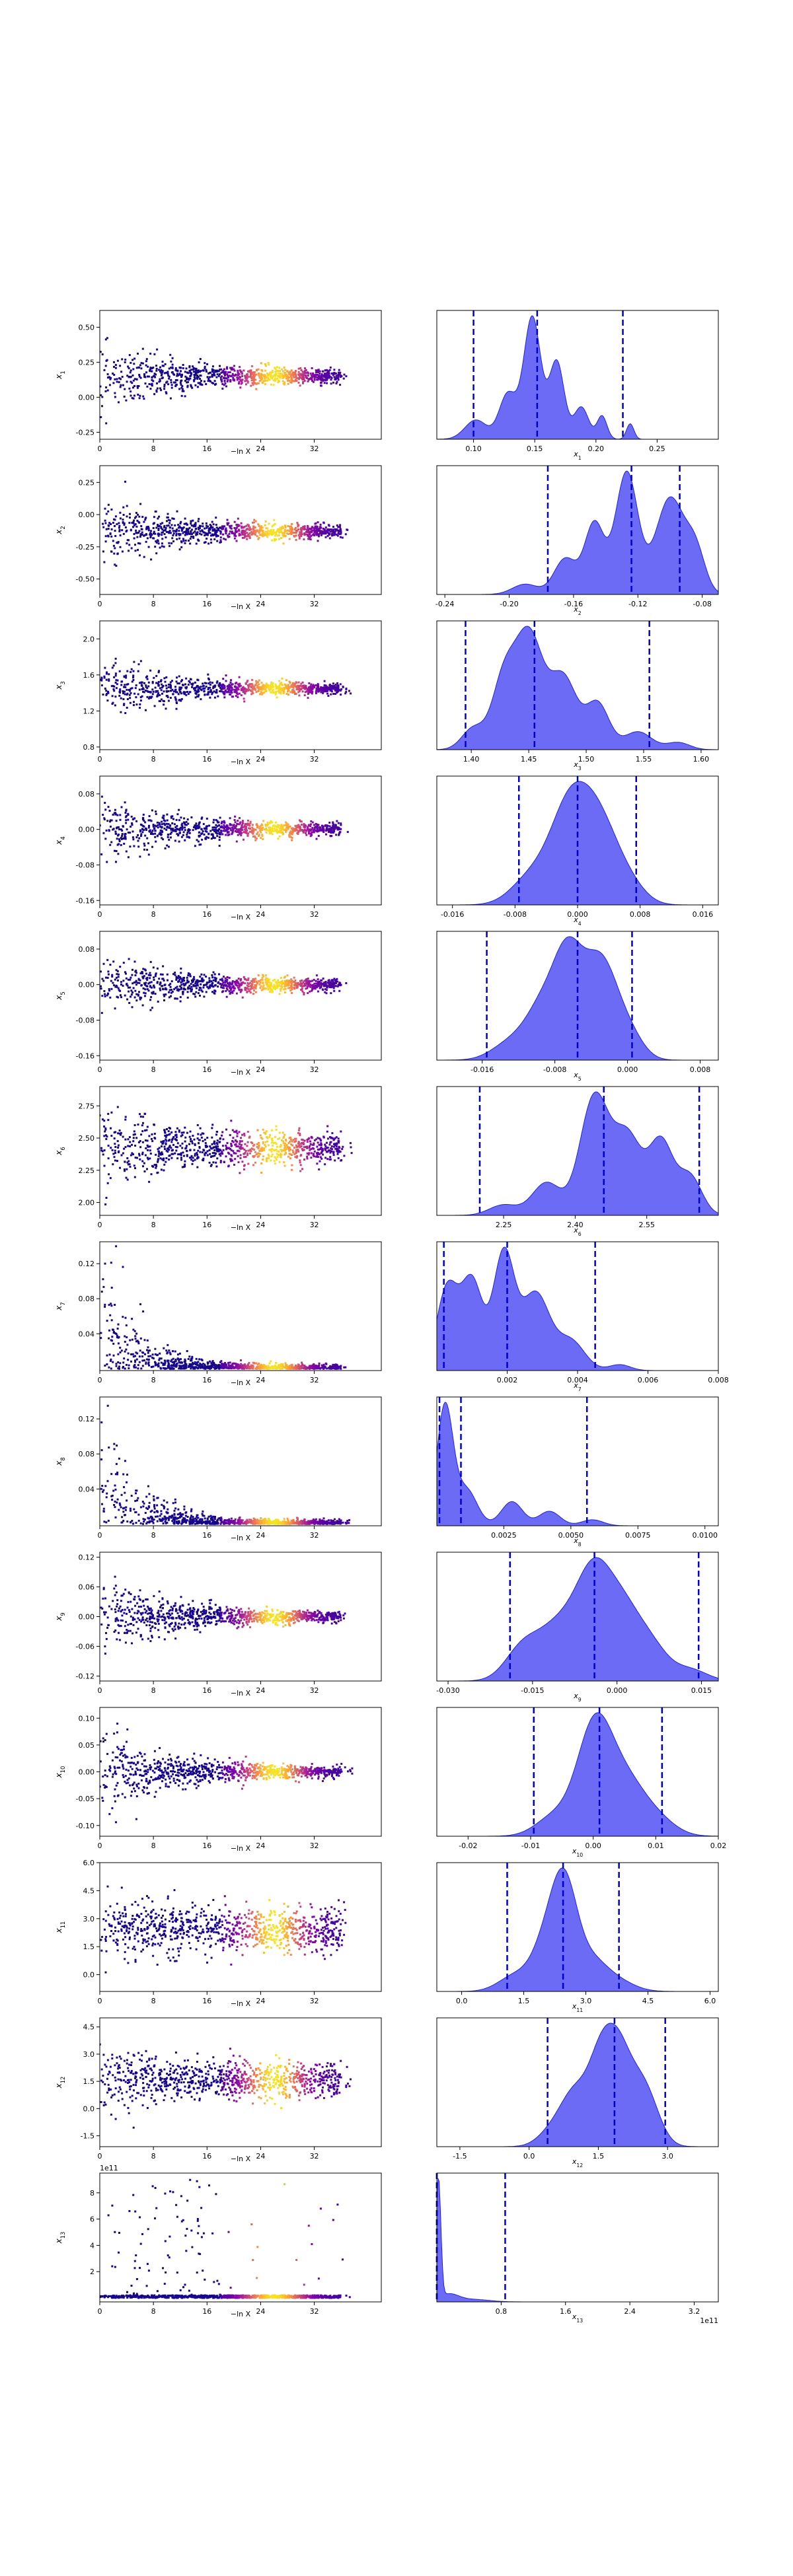 Image resolution: width=793 pixels, height=2576 pixels. I want to click on x-tick-label: 1.60, so click(702, 759).